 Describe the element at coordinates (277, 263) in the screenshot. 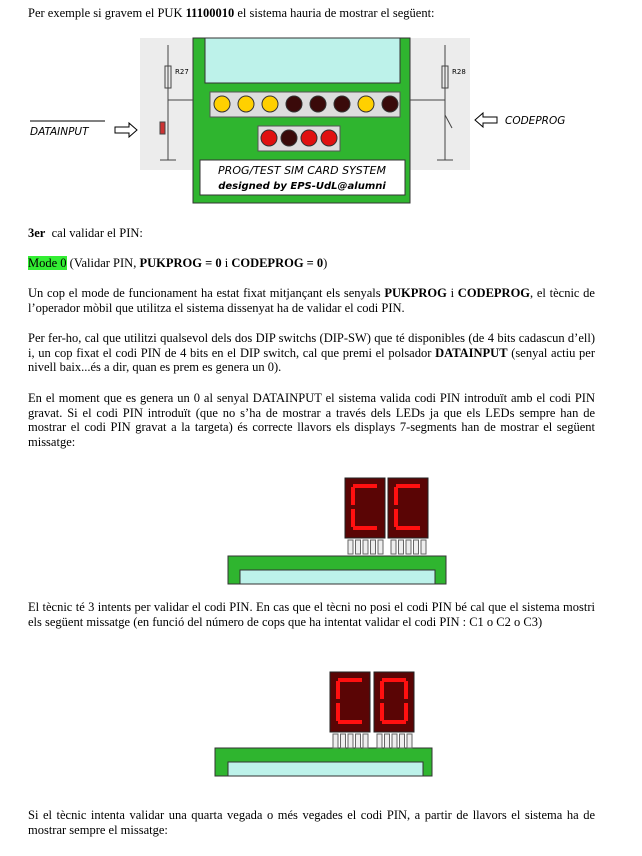

I see `text-run: CODEPROG = 0` at that location.